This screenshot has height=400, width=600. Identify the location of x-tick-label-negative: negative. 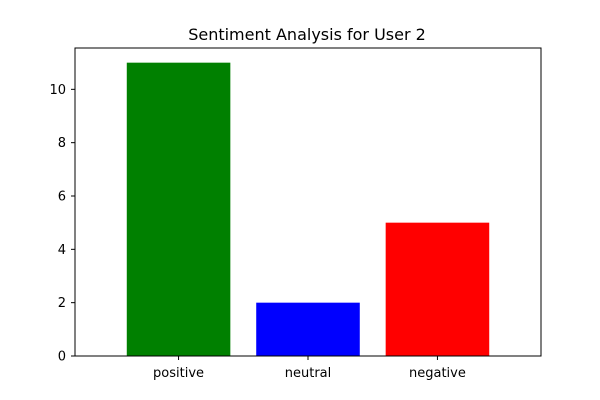
(437, 373).